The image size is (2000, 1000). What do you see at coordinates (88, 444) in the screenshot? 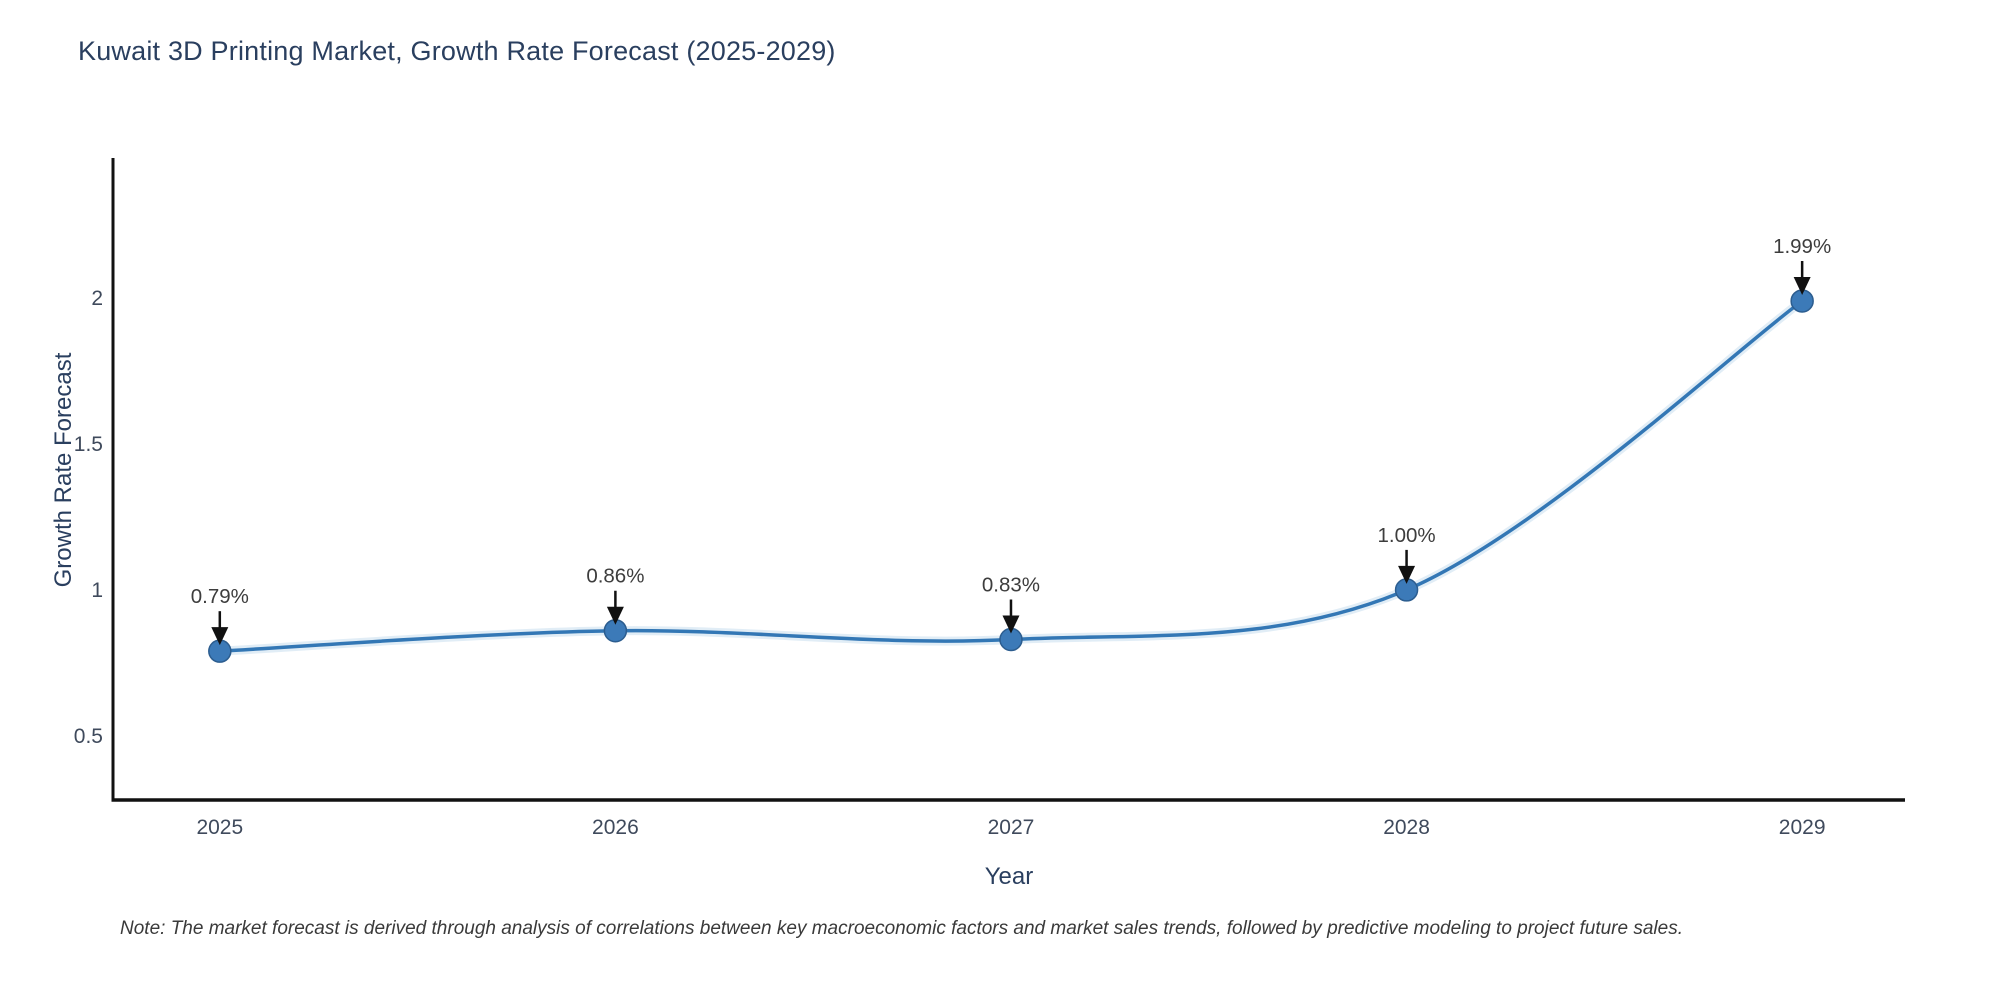
I see `y-tick-label: 1.5` at bounding box center [88, 444].